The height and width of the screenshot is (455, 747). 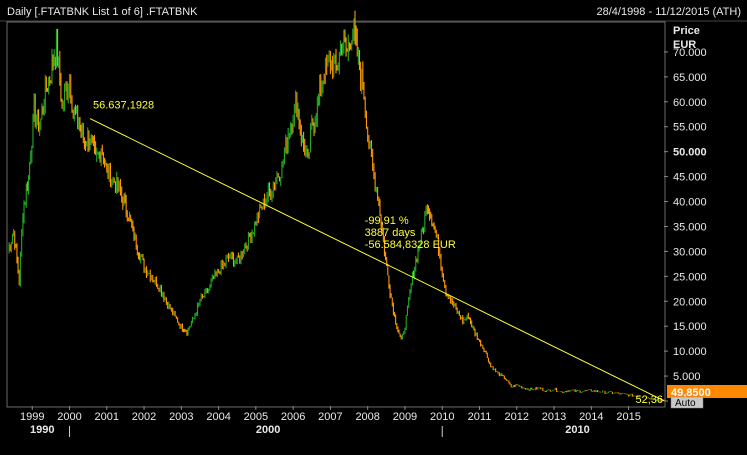 I want to click on header-divider, so click(x=373, y=21).